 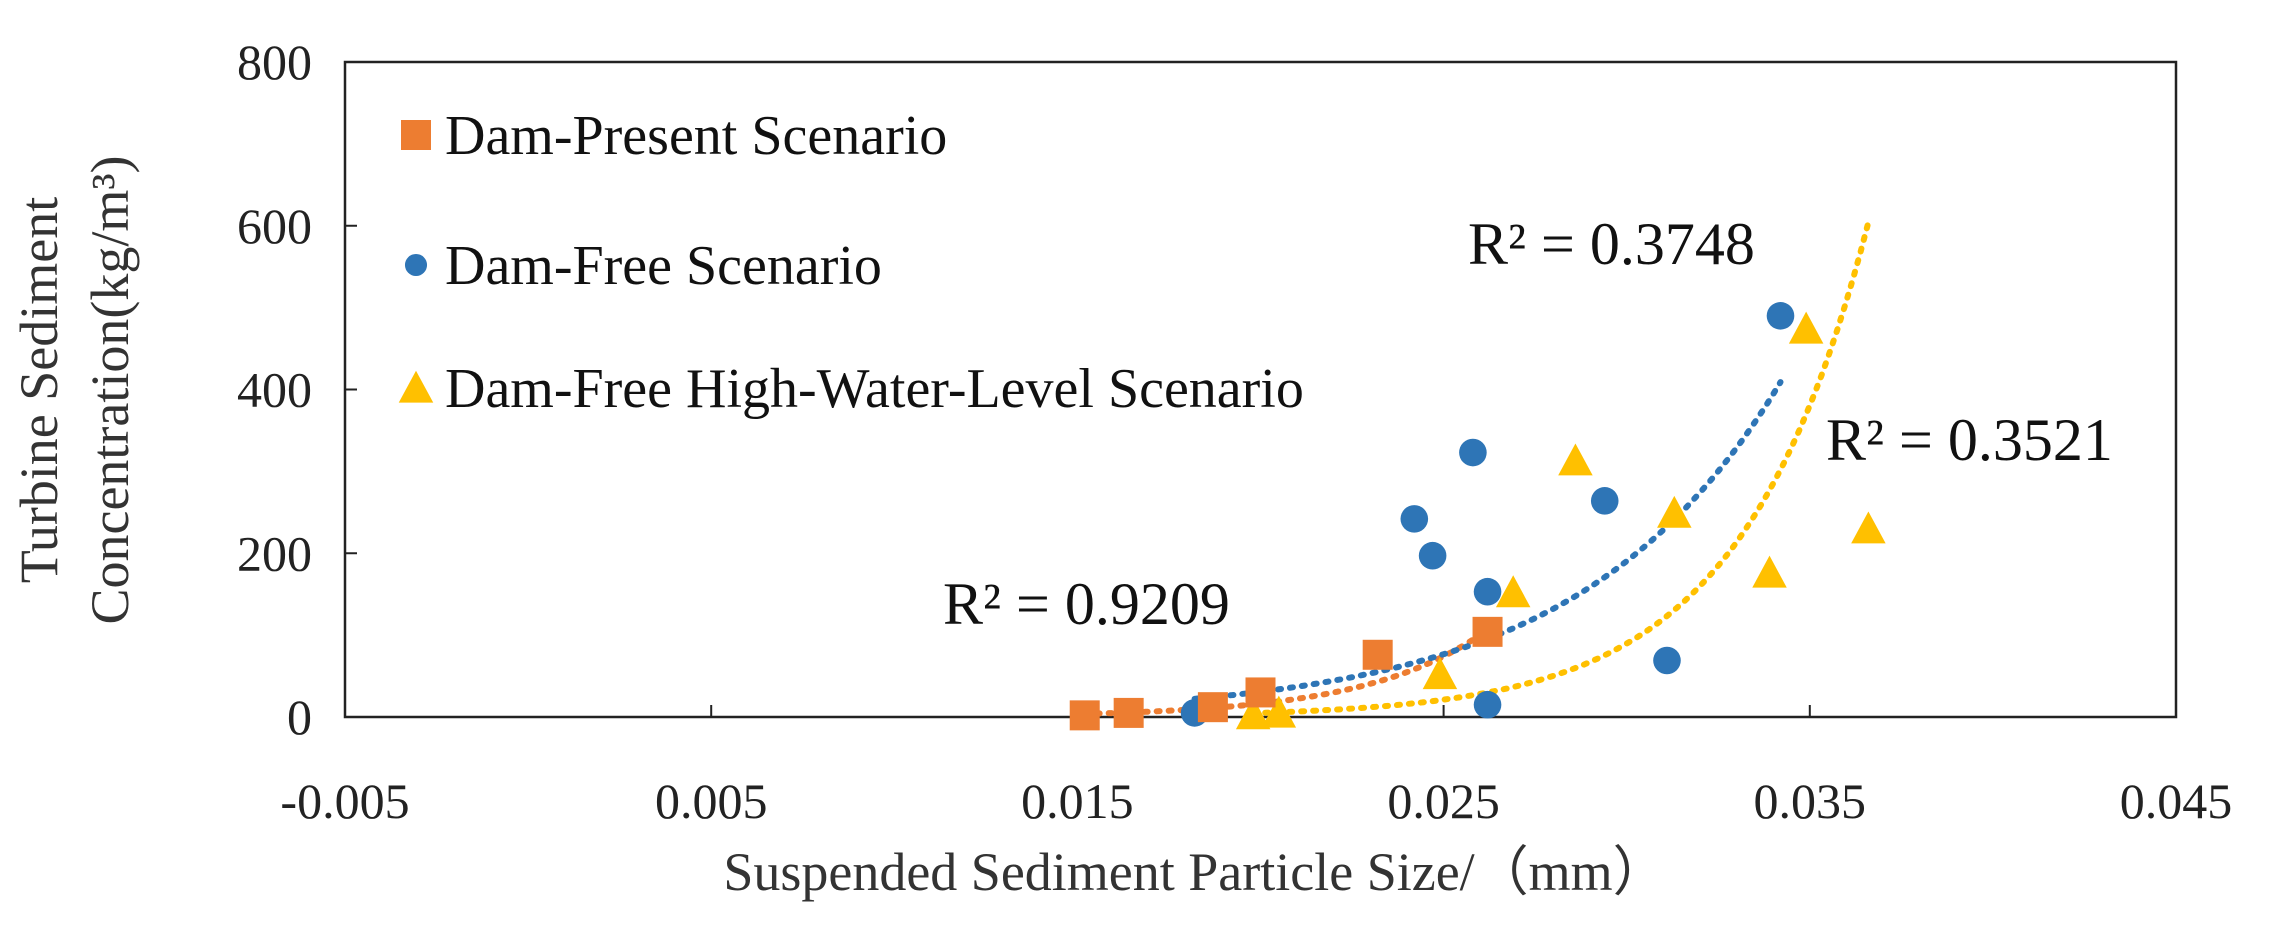 I want to click on y-tick-label: 800, so click(x=274, y=62).